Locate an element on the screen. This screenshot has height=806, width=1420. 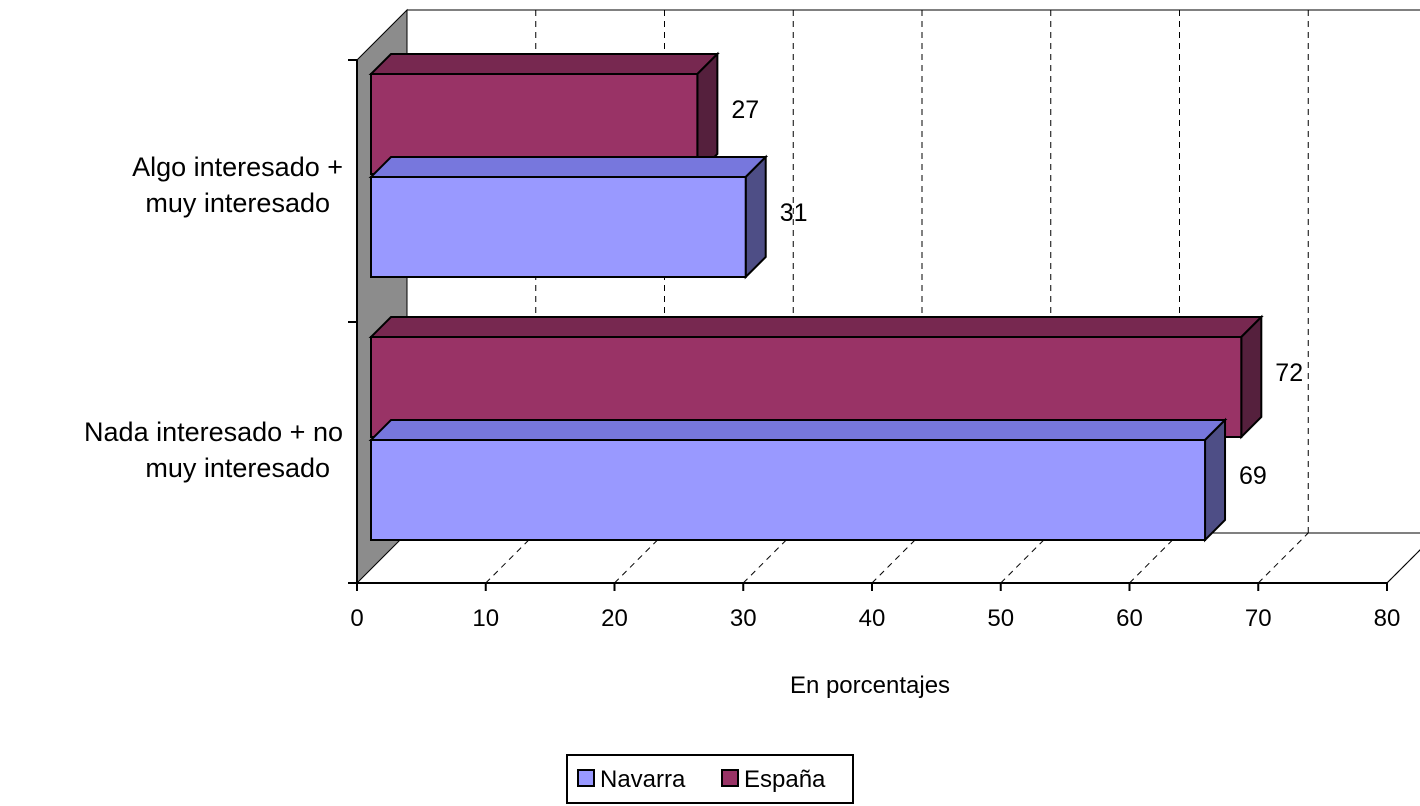
category-label-line: Algo interesado + is located at coordinates (237, 167).